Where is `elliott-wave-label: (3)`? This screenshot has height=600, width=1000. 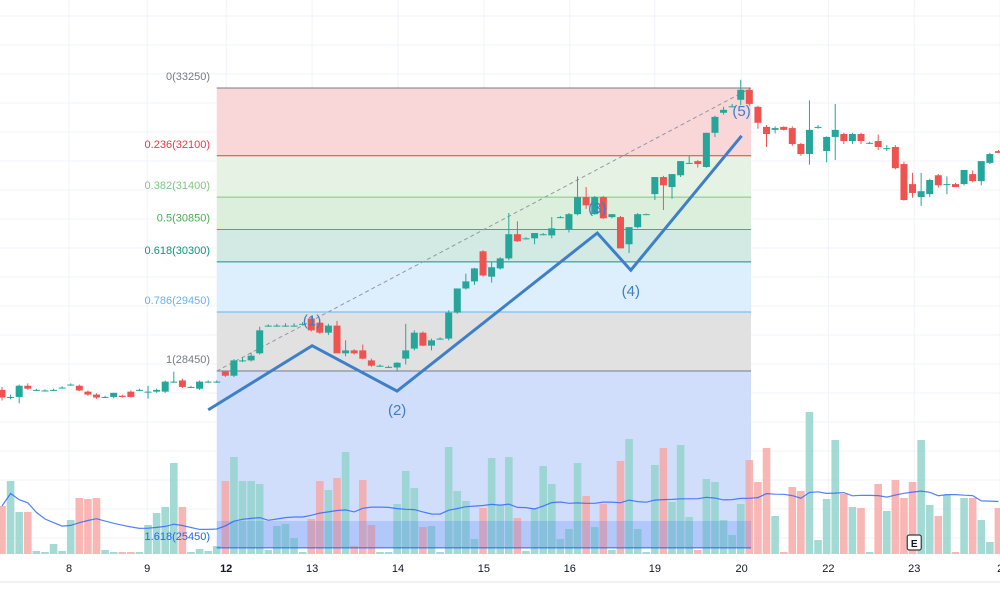
elliott-wave-label: (3) is located at coordinates (597, 208).